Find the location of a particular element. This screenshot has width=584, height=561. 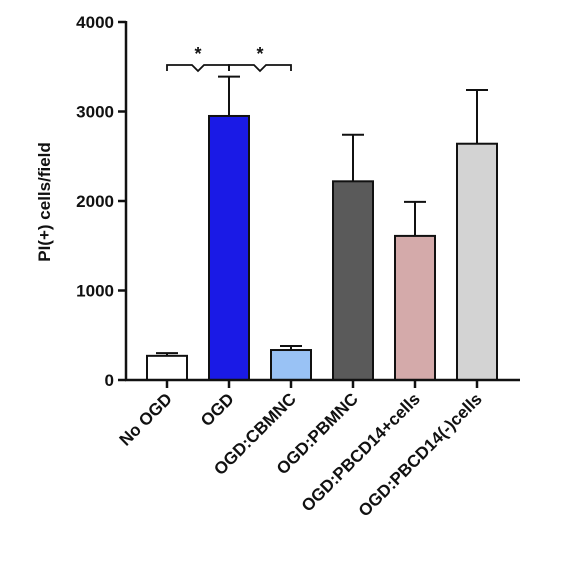

x-tick-label-5: OGD:PBCD14(-)cells is located at coordinates (420, 454).